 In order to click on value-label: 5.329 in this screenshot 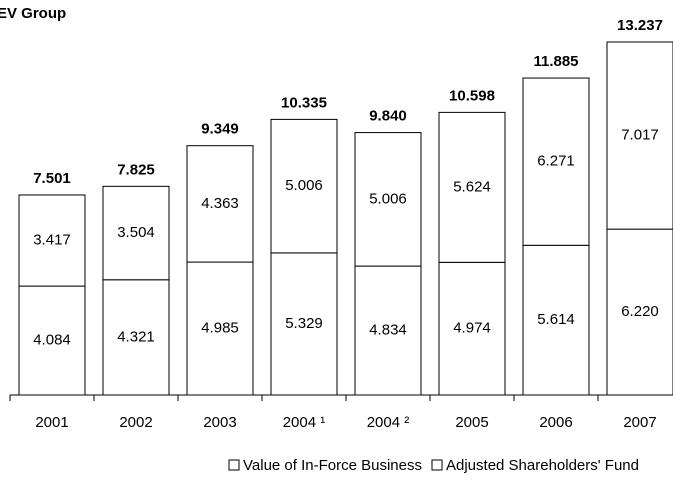, I will do `click(304, 323)`.